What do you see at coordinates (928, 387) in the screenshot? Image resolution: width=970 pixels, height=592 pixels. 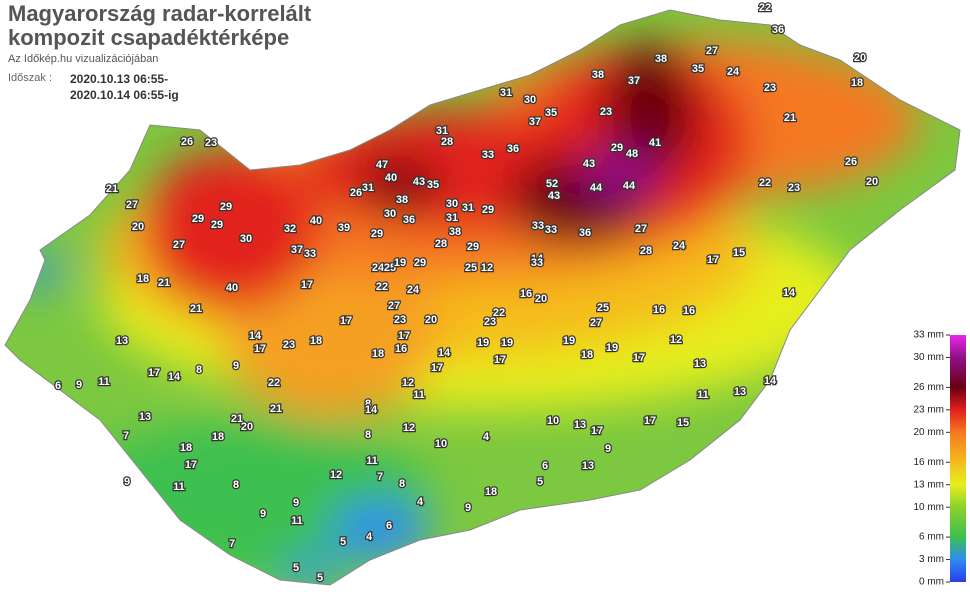 I see `legend-label: 26 mm` at bounding box center [928, 387].